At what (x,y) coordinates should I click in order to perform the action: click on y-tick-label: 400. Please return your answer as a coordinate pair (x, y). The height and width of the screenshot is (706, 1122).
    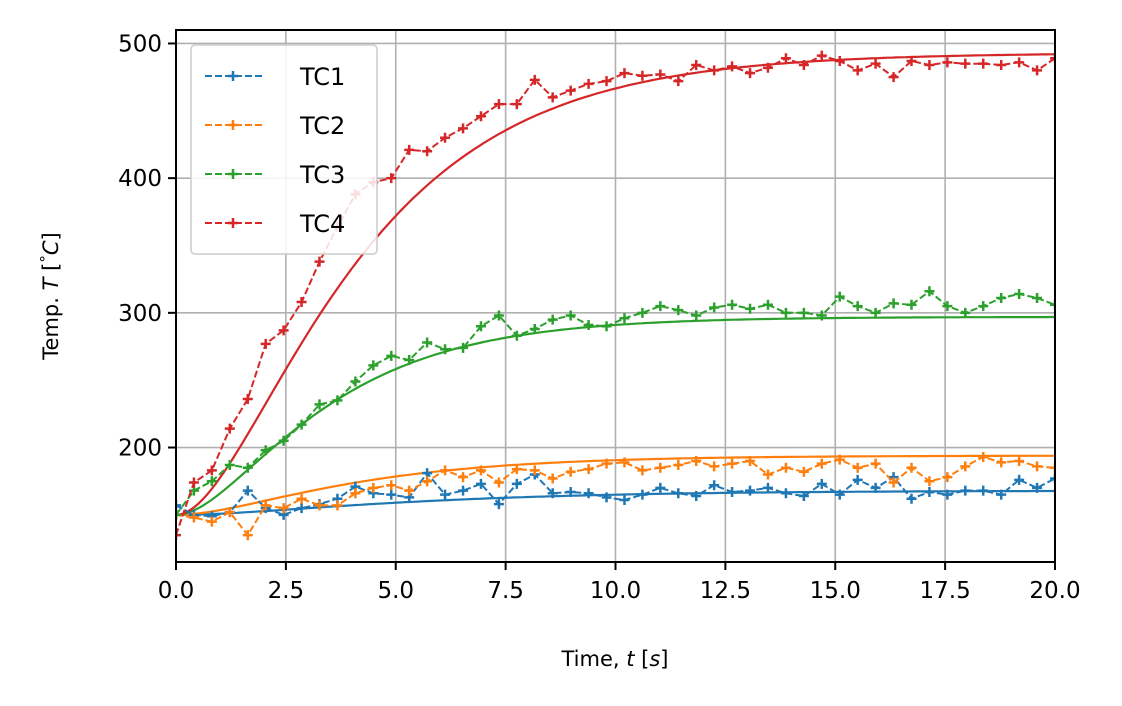
    Looking at the image, I should click on (140, 179).